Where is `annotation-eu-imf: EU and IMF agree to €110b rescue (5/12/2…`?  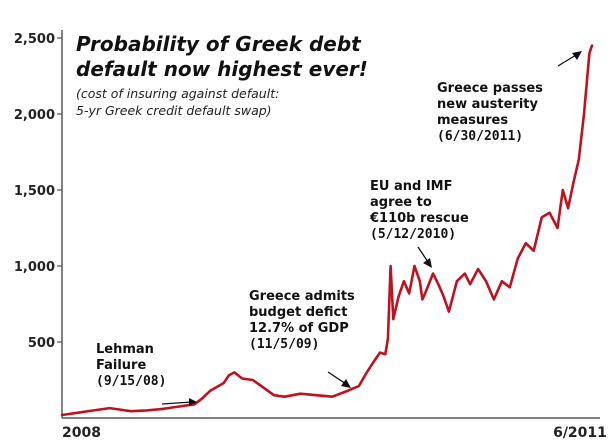
annotation-eu-imf: EU and IMF agree to €110b rescue (5/12/2… is located at coordinates (419, 223).